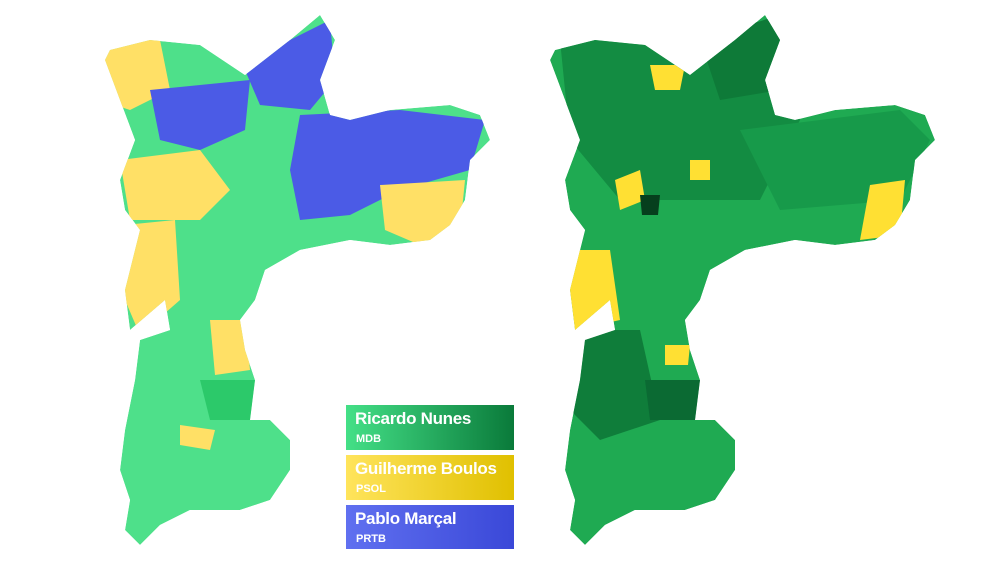 Image resolution: width=1000 pixels, height=563 pixels. Describe the element at coordinates (405, 518) in the screenshot. I see `legend-name: Pablo Marçal` at that location.